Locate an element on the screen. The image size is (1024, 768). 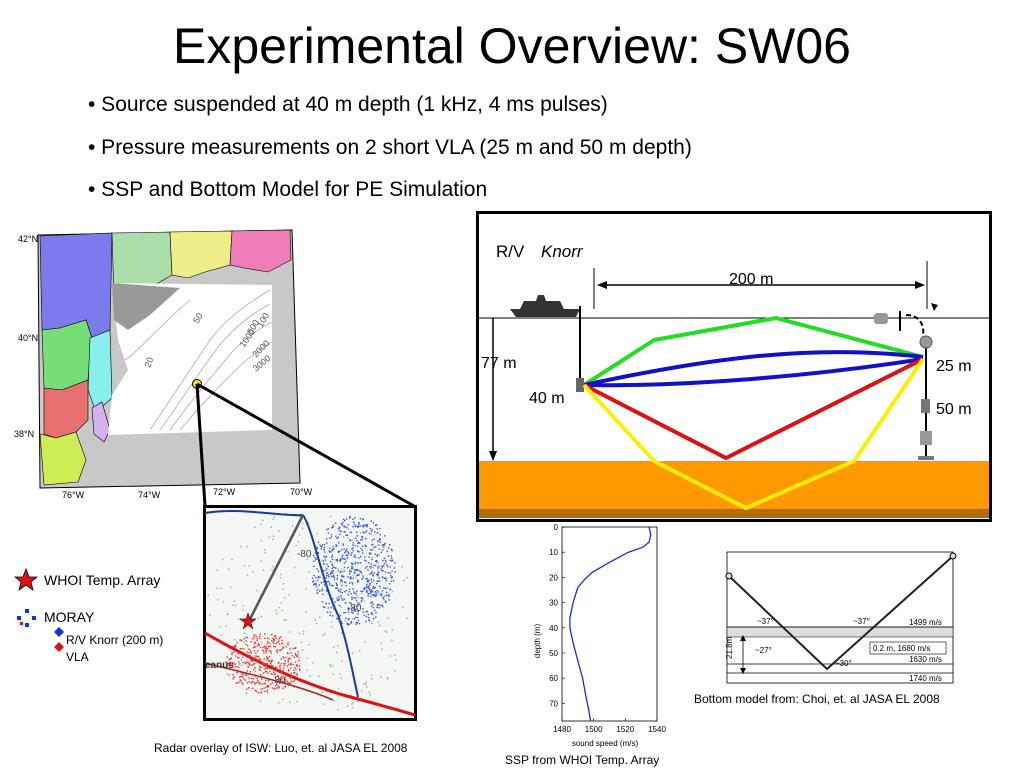
radar-label-ship: eanus is located at coordinates (219, 665).